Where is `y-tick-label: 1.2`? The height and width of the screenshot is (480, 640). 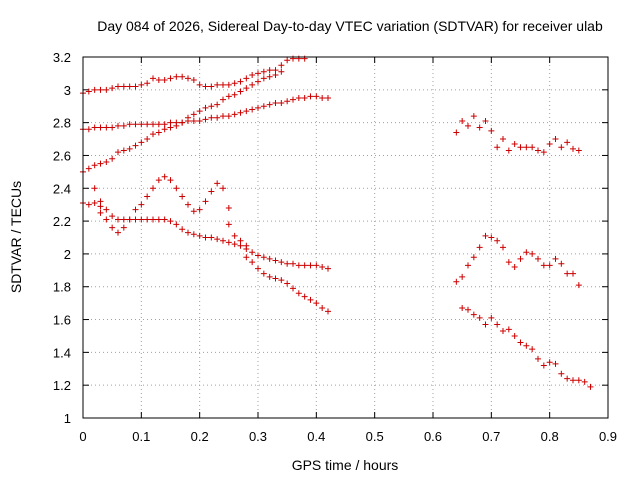 y-tick-label: 1.2 is located at coordinates (62, 385).